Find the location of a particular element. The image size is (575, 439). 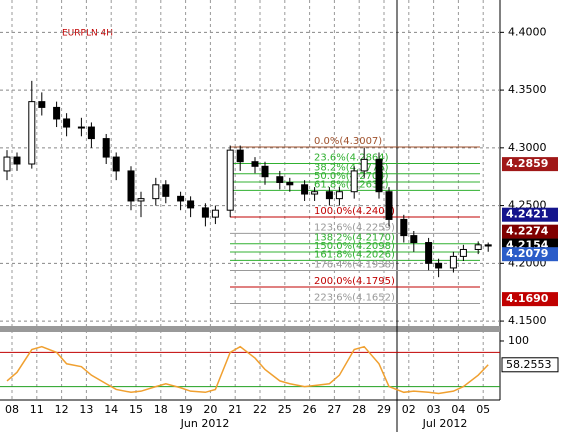

y-tick-label: 100 is located at coordinates (518, 340).